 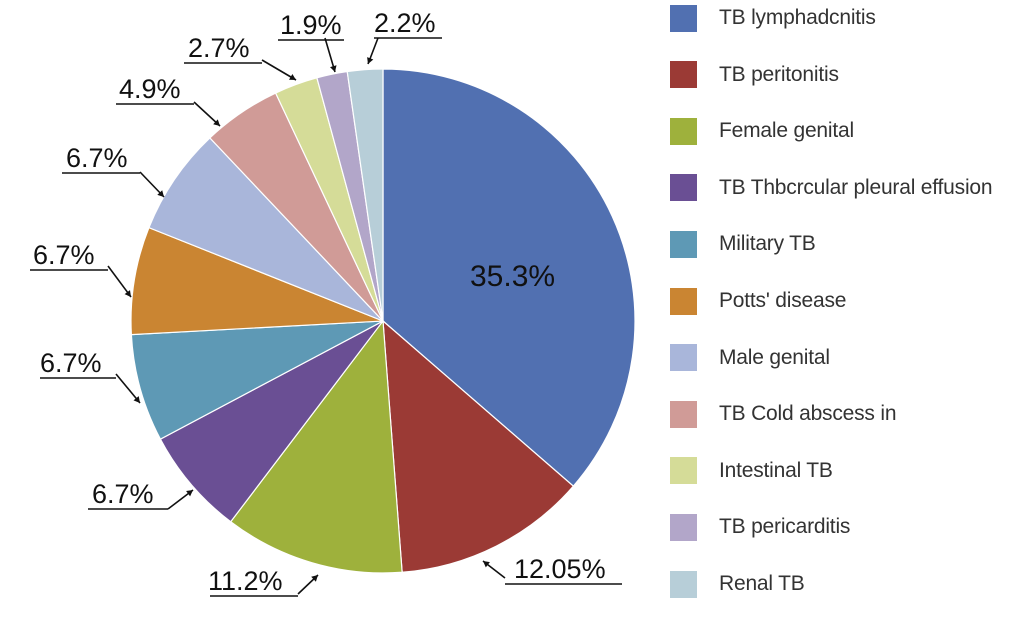 What do you see at coordinates (774, 357) in the screenshot?
I see `legend-label-6: Male genital` at bounding box center [774, 357].